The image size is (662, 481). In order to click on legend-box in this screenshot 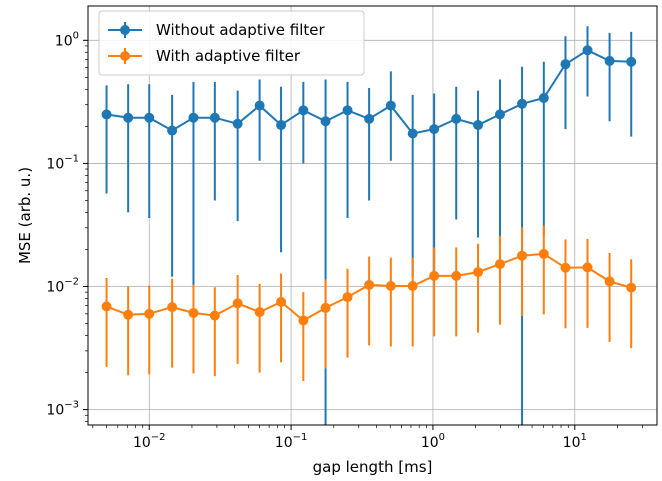, I will do `click(231, 43)`.